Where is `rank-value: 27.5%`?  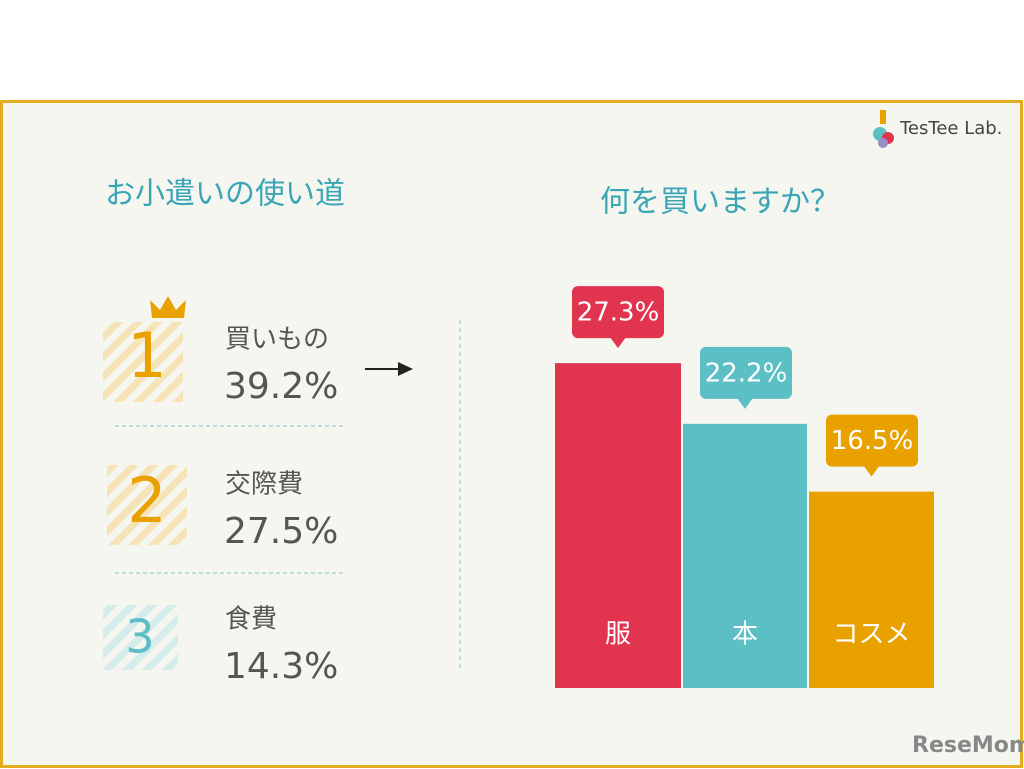
rank-value: 27.5% is located at coordinates (281, 531).